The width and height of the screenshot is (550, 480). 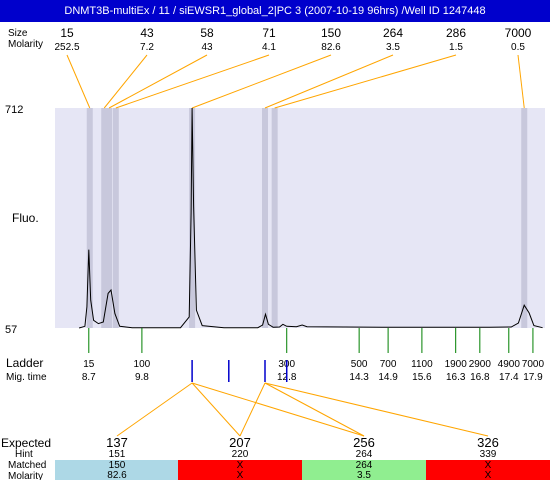 What do you see at coordinates (117, 454) in the screenshot?
I see `hint-value: 151` at bounding box center [117, 454].